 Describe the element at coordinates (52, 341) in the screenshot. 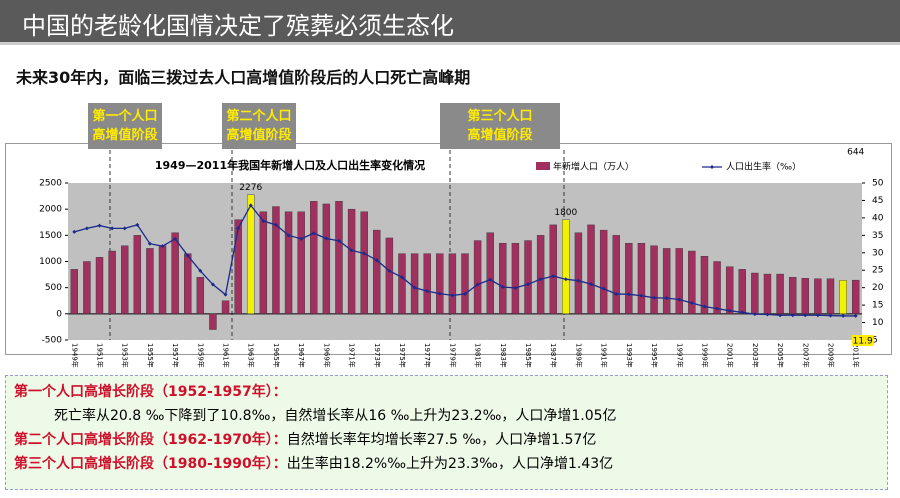

I see `y-tick-label: -500` at that location.